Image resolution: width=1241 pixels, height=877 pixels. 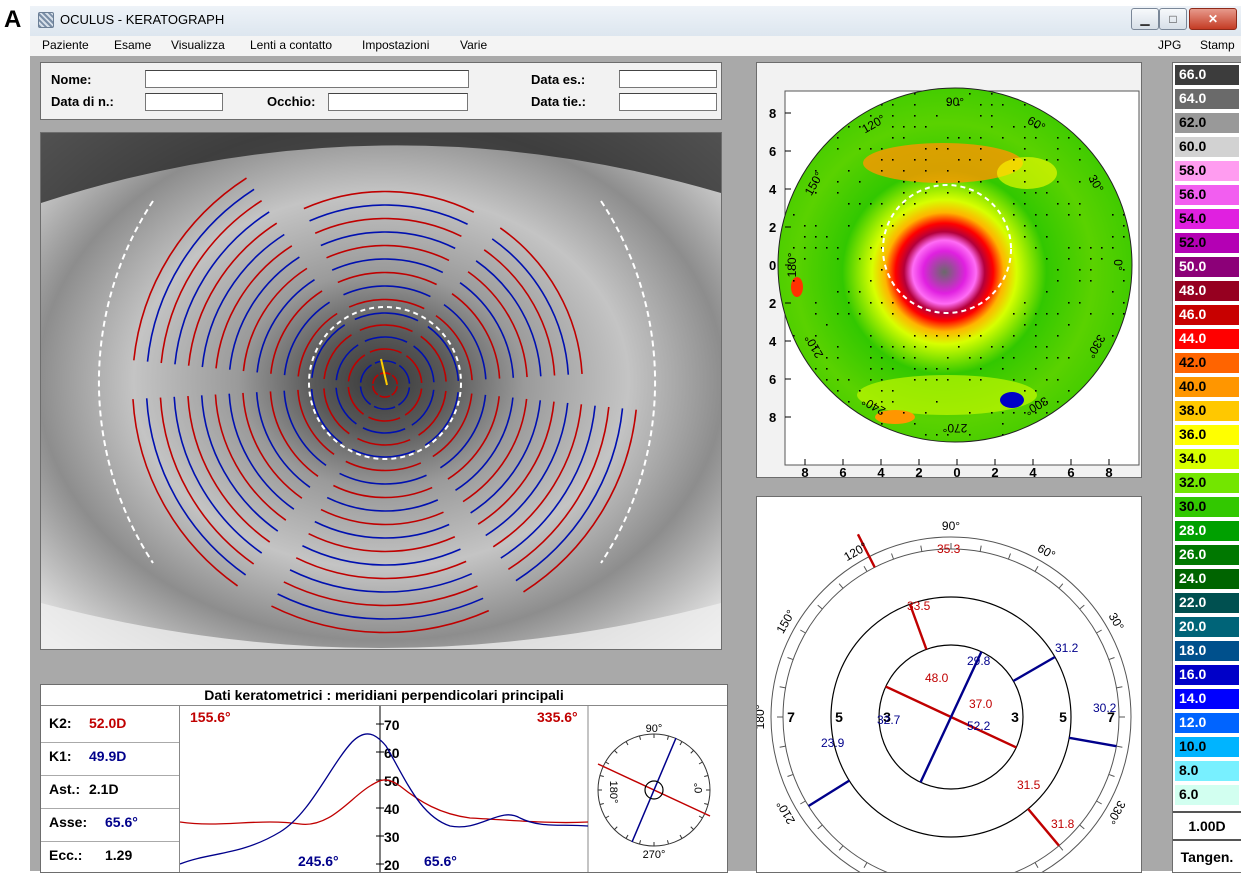 I want to click on minimize-button: ▁, so click(x=1145, y=19).